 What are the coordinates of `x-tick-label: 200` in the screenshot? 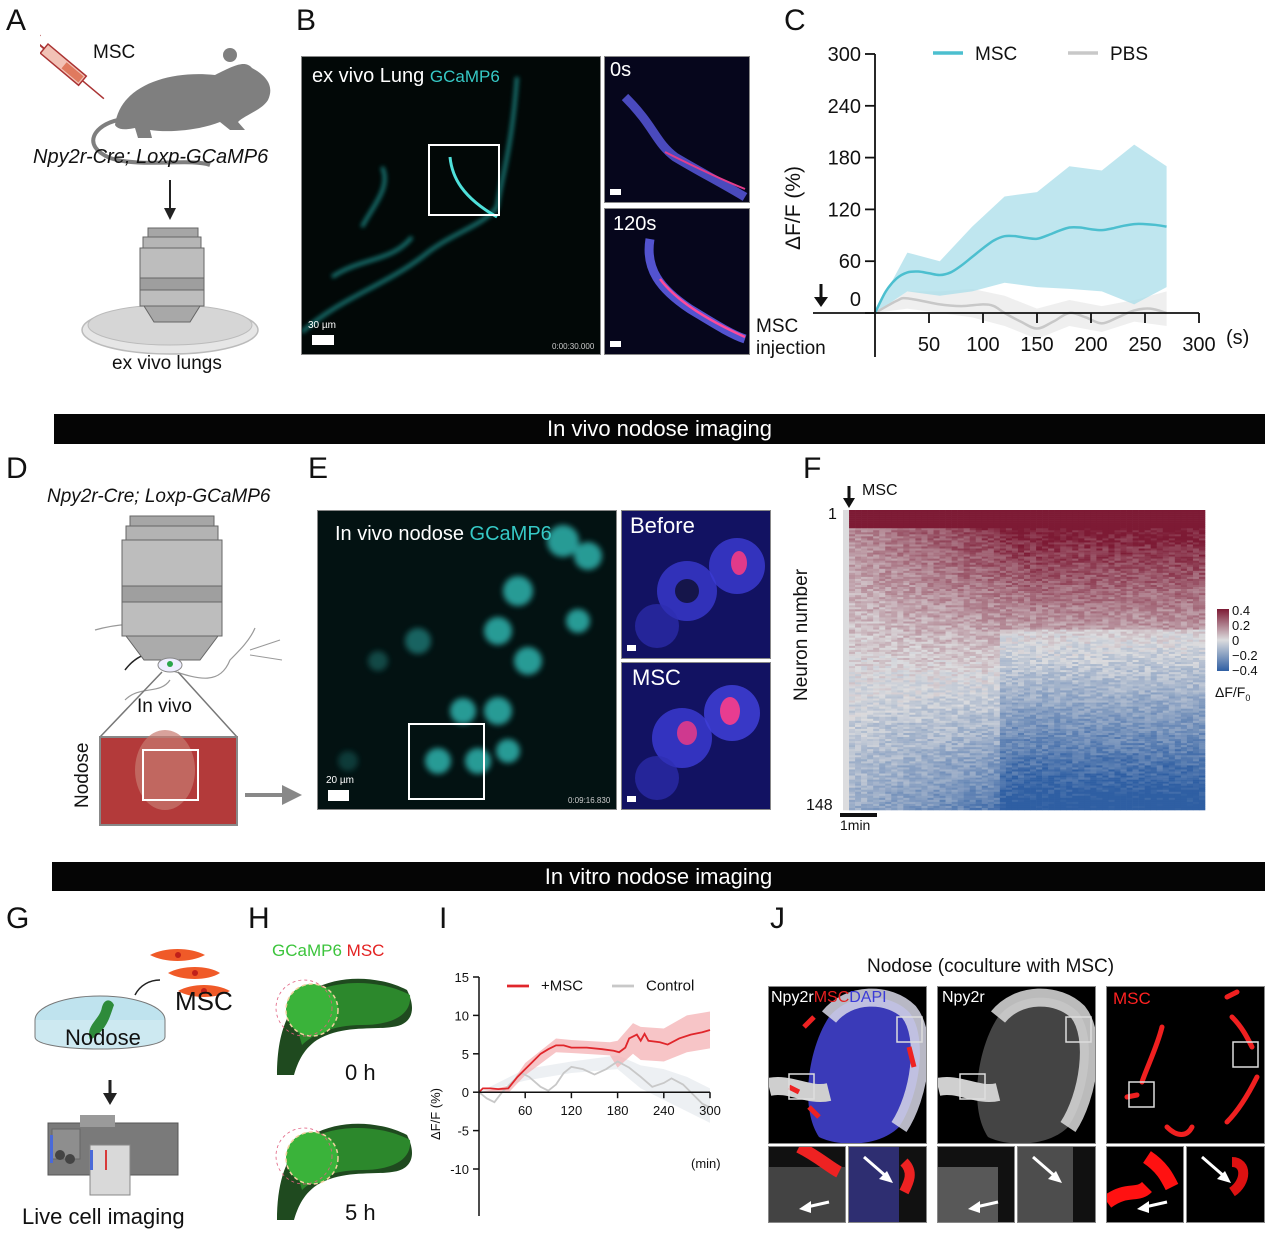 It's located at (1090, 345).